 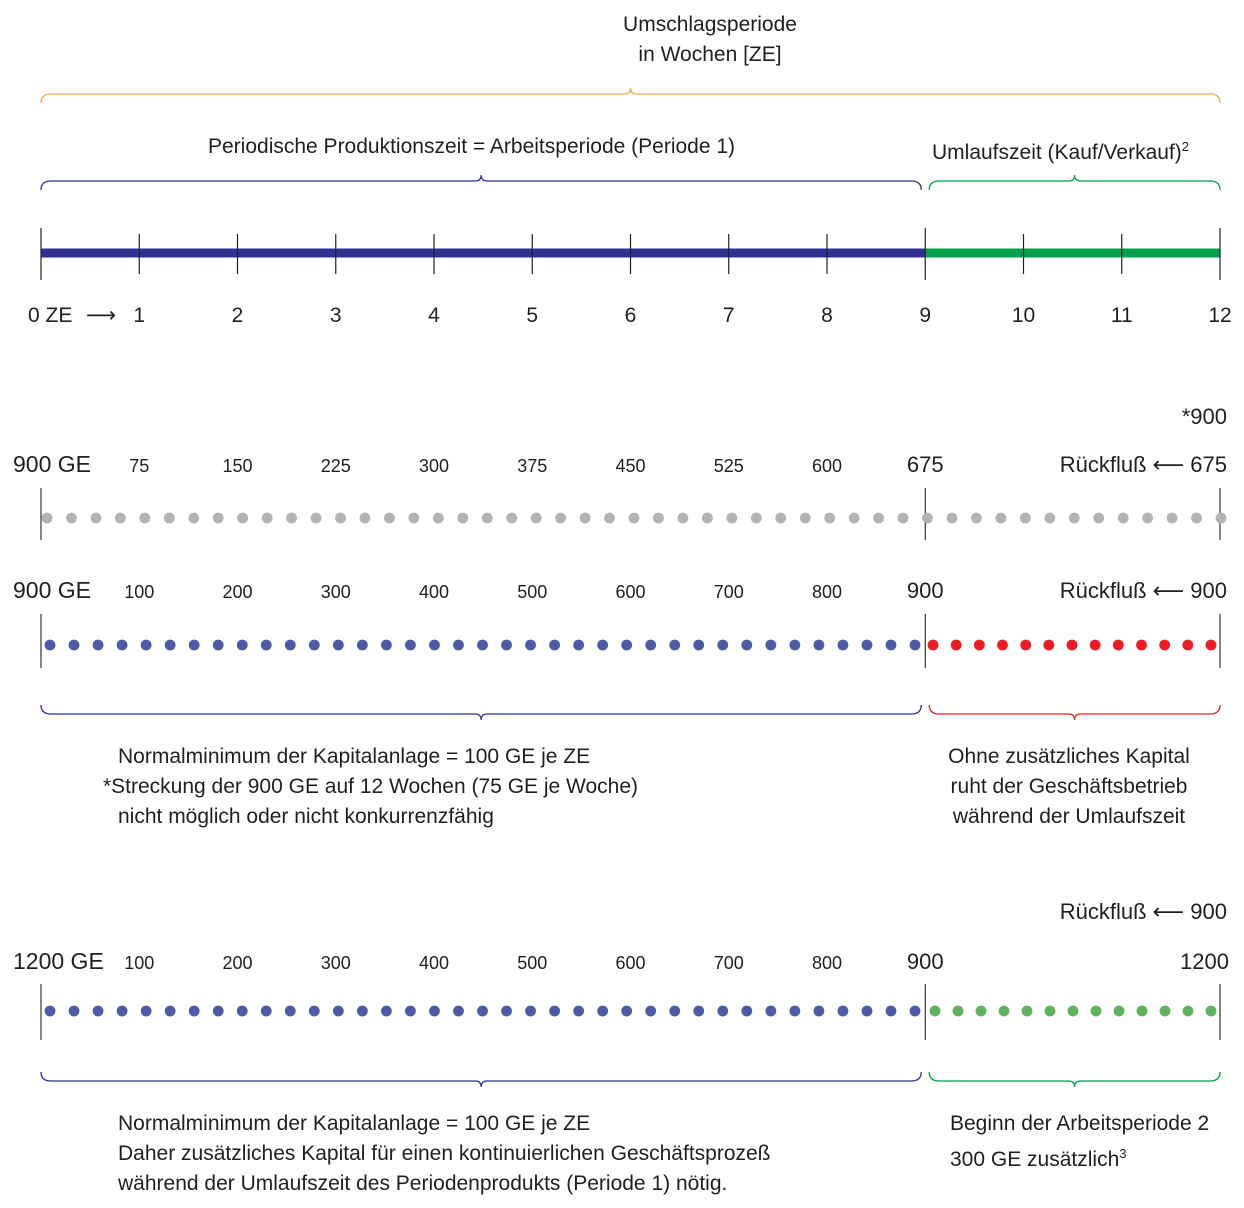 I want to click on row3-end-label: 1200, so click(x=1204, y=961).